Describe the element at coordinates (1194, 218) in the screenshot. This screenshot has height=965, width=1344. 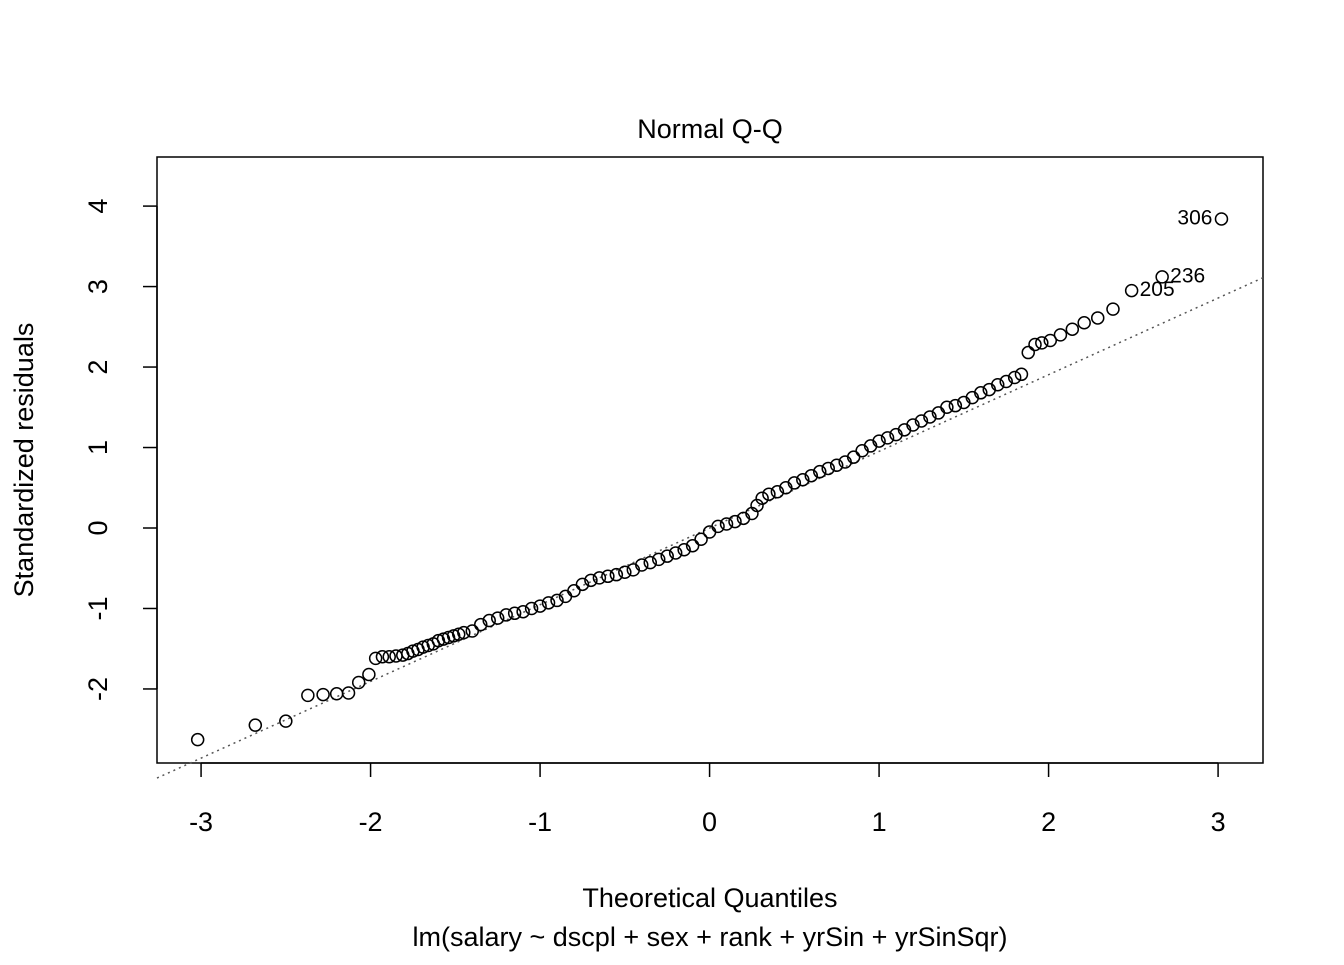
I see `point-label: 306` at that location.